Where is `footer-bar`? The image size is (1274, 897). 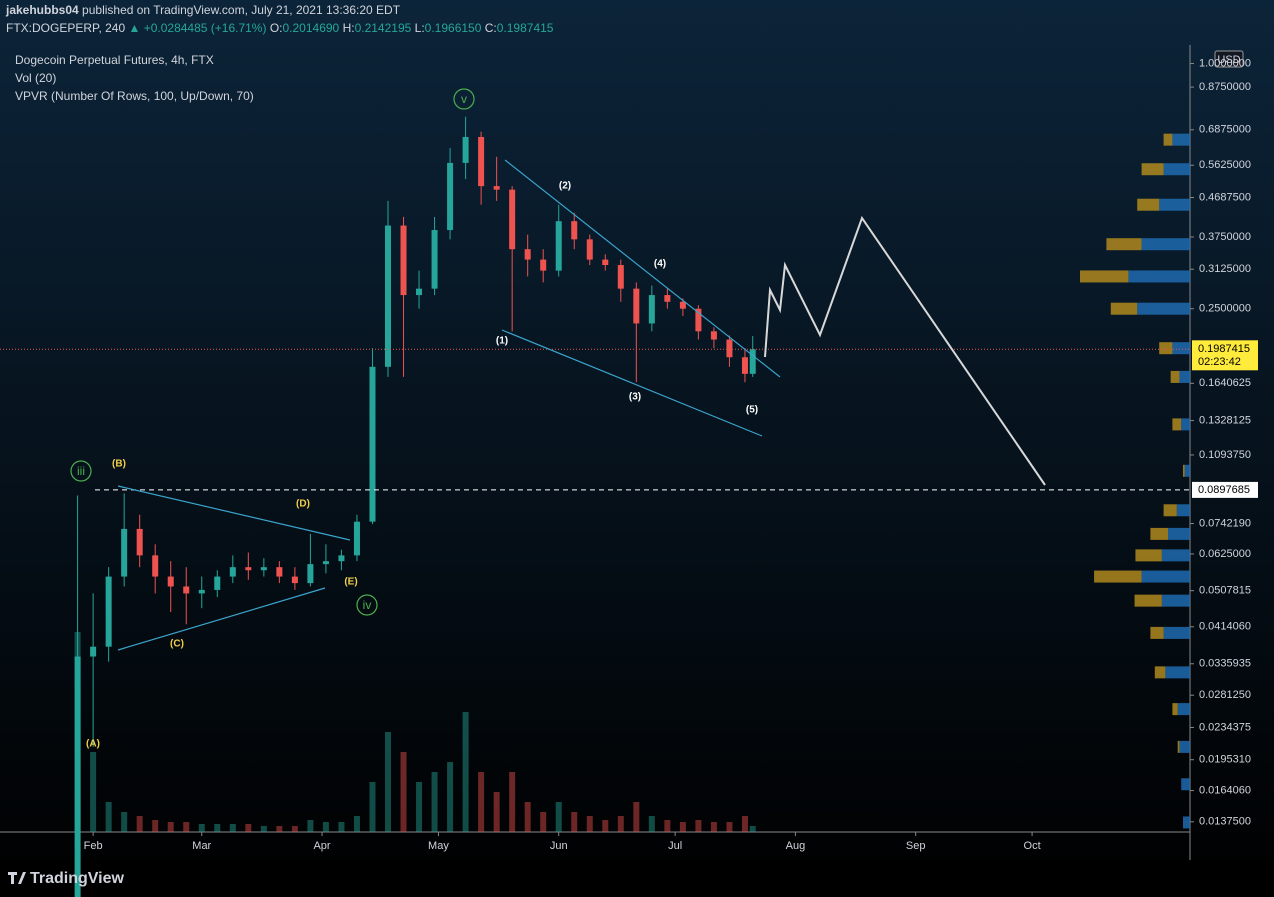 footer-bar is located at coordinates (637, 878).